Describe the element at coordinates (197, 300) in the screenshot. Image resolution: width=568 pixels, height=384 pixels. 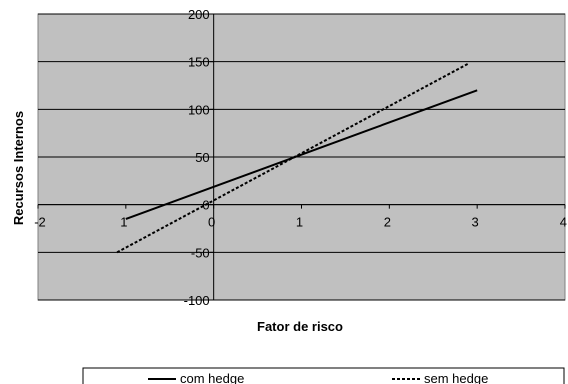
I see `y-tick-label: -100` at that location.